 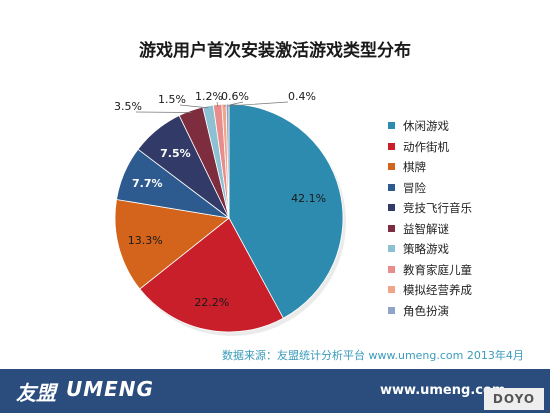 What do you see at coordinates (514, 399) in the screenshot?
I see `doyo-watermark: DOYO` at bounding box center [514, 399].